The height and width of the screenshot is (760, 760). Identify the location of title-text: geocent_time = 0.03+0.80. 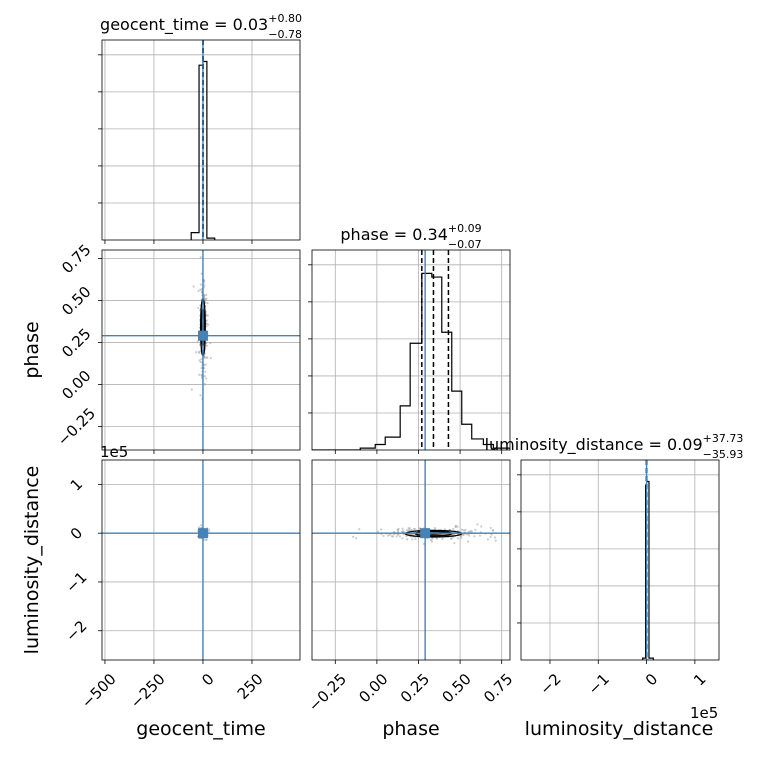
(201, 23).